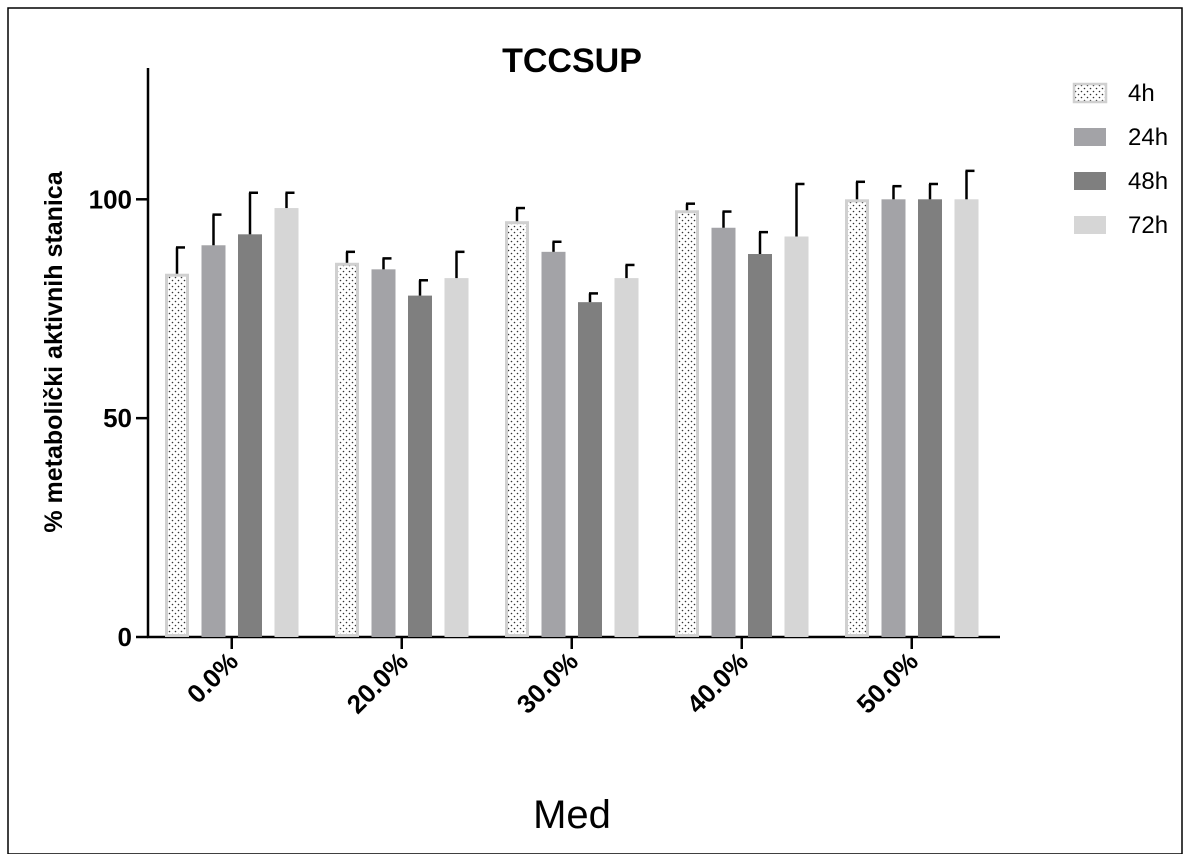  I want to click on y-tick-label: 50, so click(117, 418).